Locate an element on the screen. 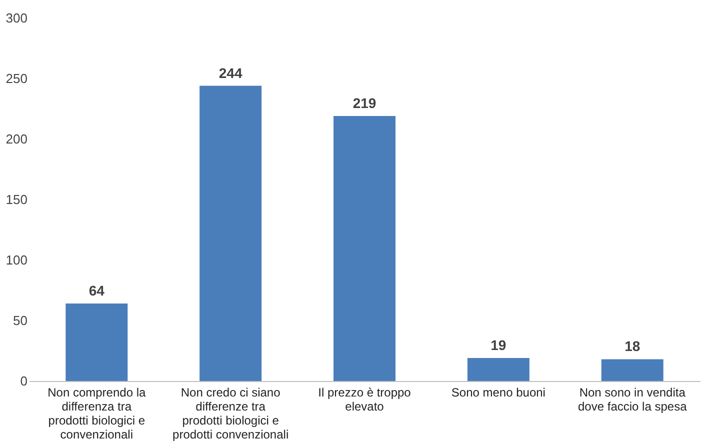  data-label: 219 is located at coordinates (364, 103).